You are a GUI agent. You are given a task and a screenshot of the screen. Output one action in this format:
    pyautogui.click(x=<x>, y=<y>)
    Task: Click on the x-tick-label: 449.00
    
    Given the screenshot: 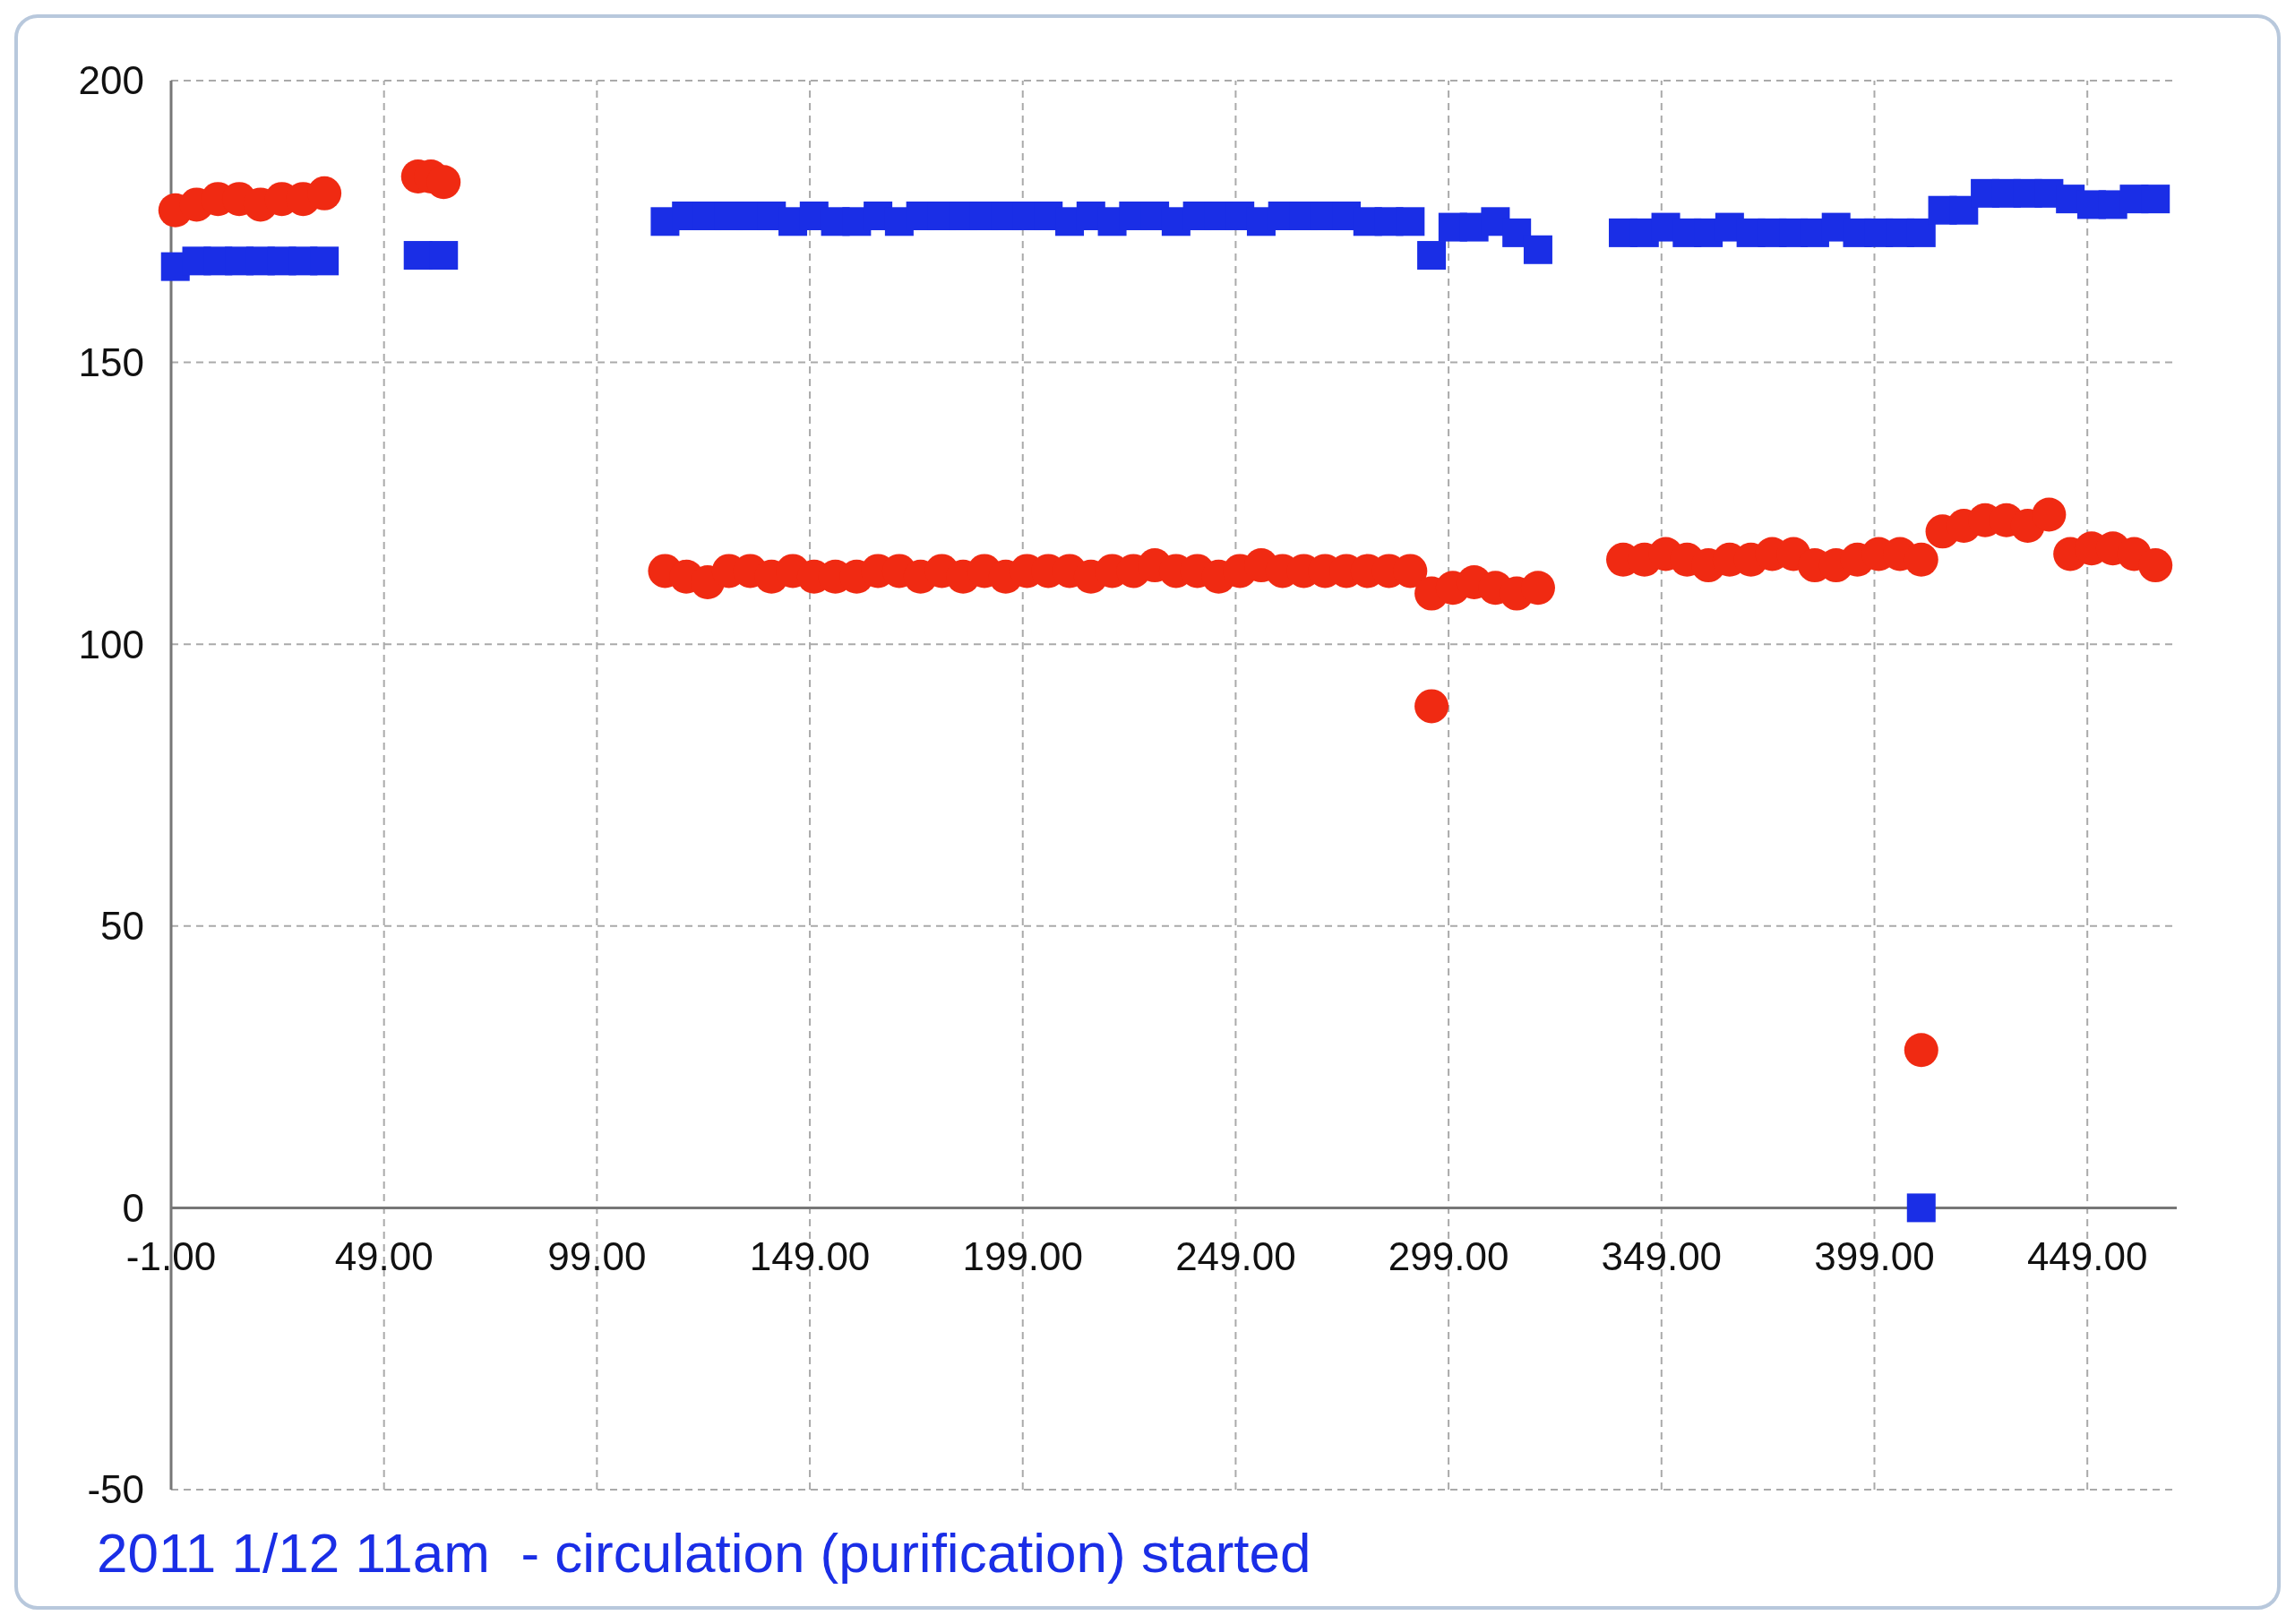 What is the action you would take?
    pyautogui.click(x=2087, y=1256)
    